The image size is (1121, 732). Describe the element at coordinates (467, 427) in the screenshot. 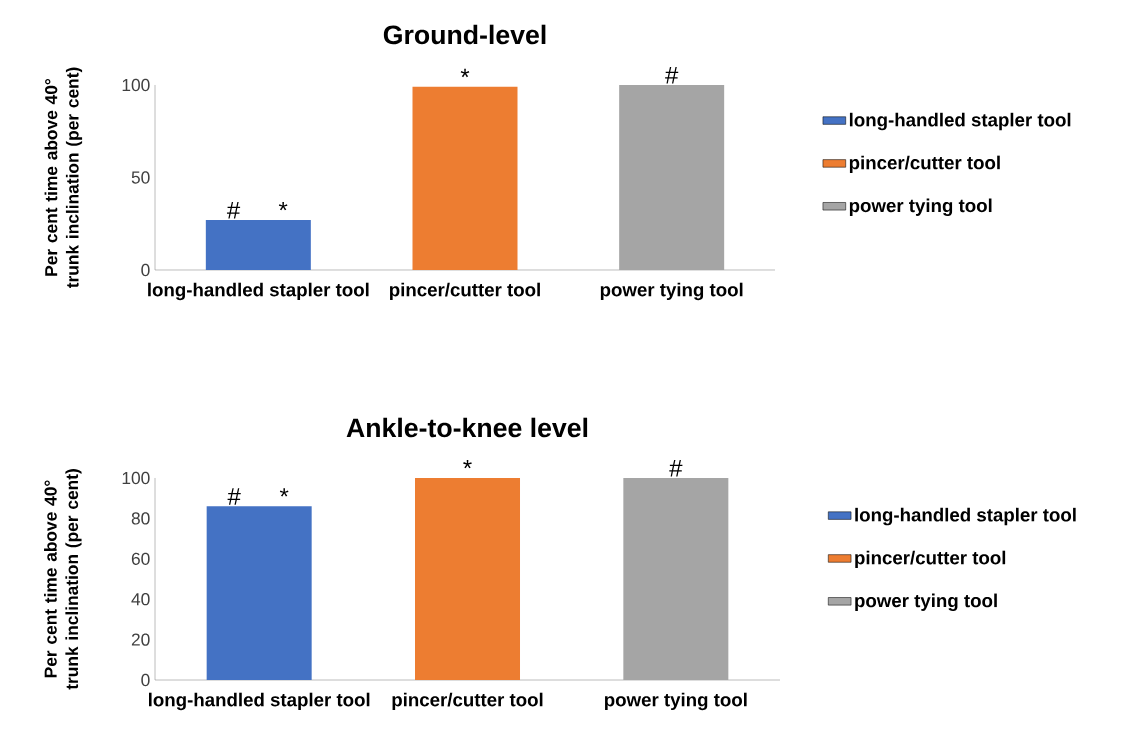

I see `chart-title: Ankle-to-knee level` at that location.